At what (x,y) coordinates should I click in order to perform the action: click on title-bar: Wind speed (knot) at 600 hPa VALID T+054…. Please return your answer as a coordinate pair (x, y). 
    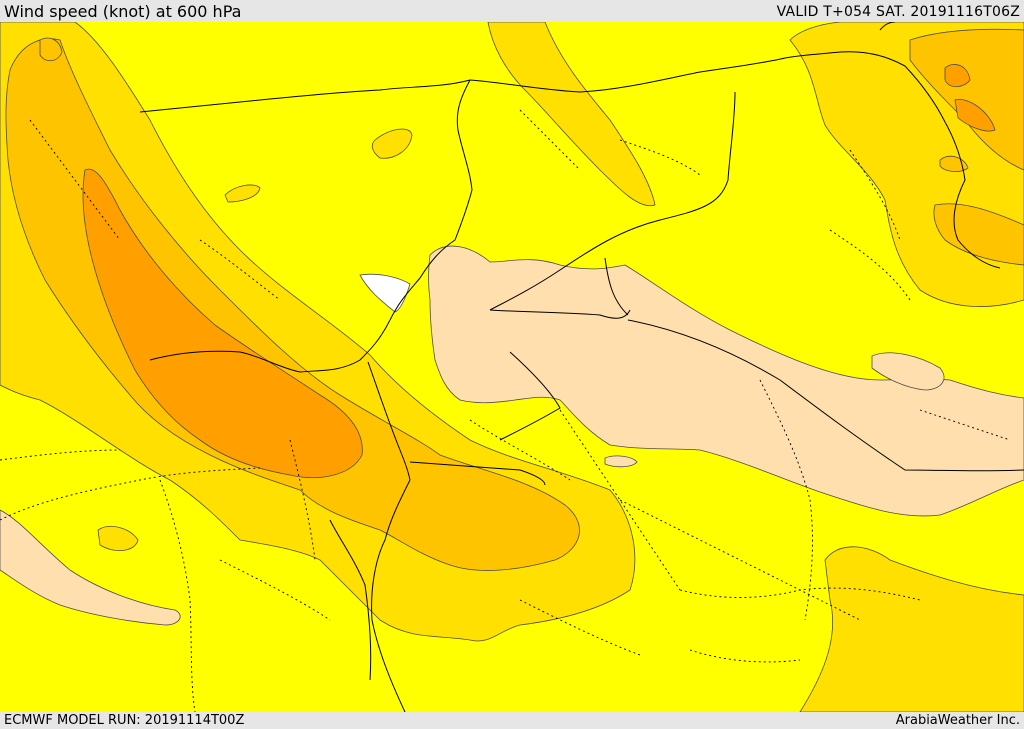
    Looking at the image, I should click on (512, 11).